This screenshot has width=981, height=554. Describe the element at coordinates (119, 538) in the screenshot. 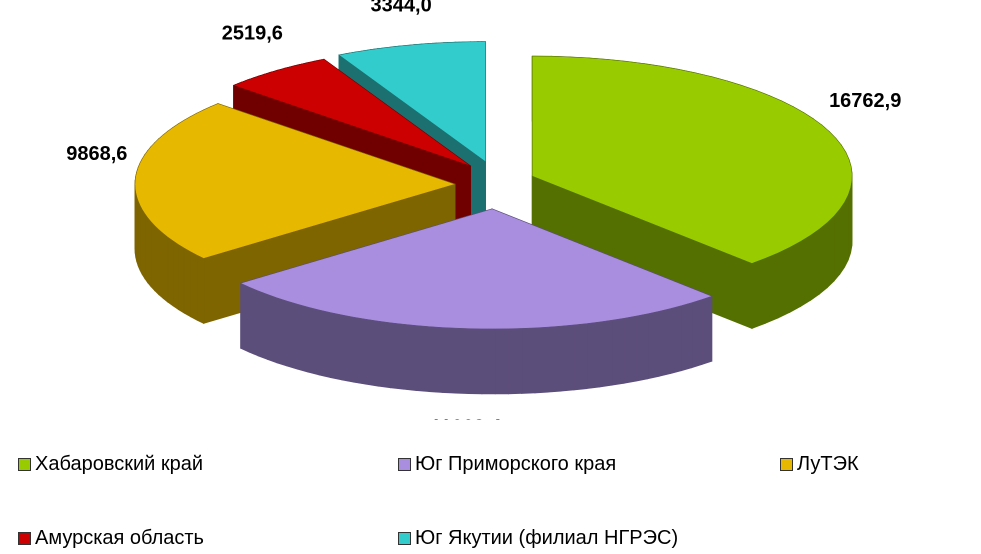

I see `legend-label: Амурская область` at that location.